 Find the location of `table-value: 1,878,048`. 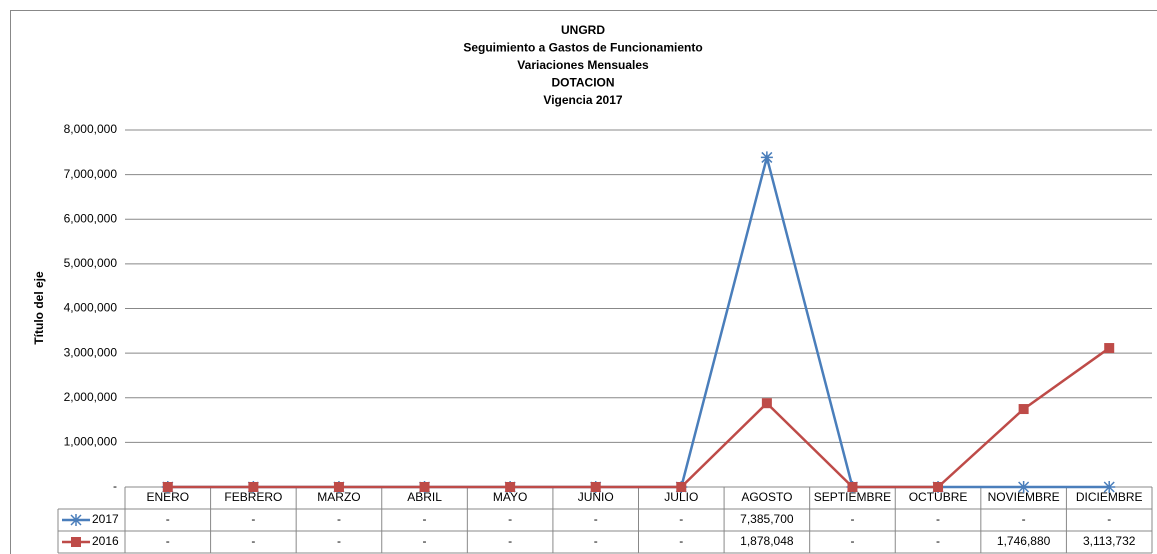

table-value: 1,878,048 is located at coordinates (767, 541).